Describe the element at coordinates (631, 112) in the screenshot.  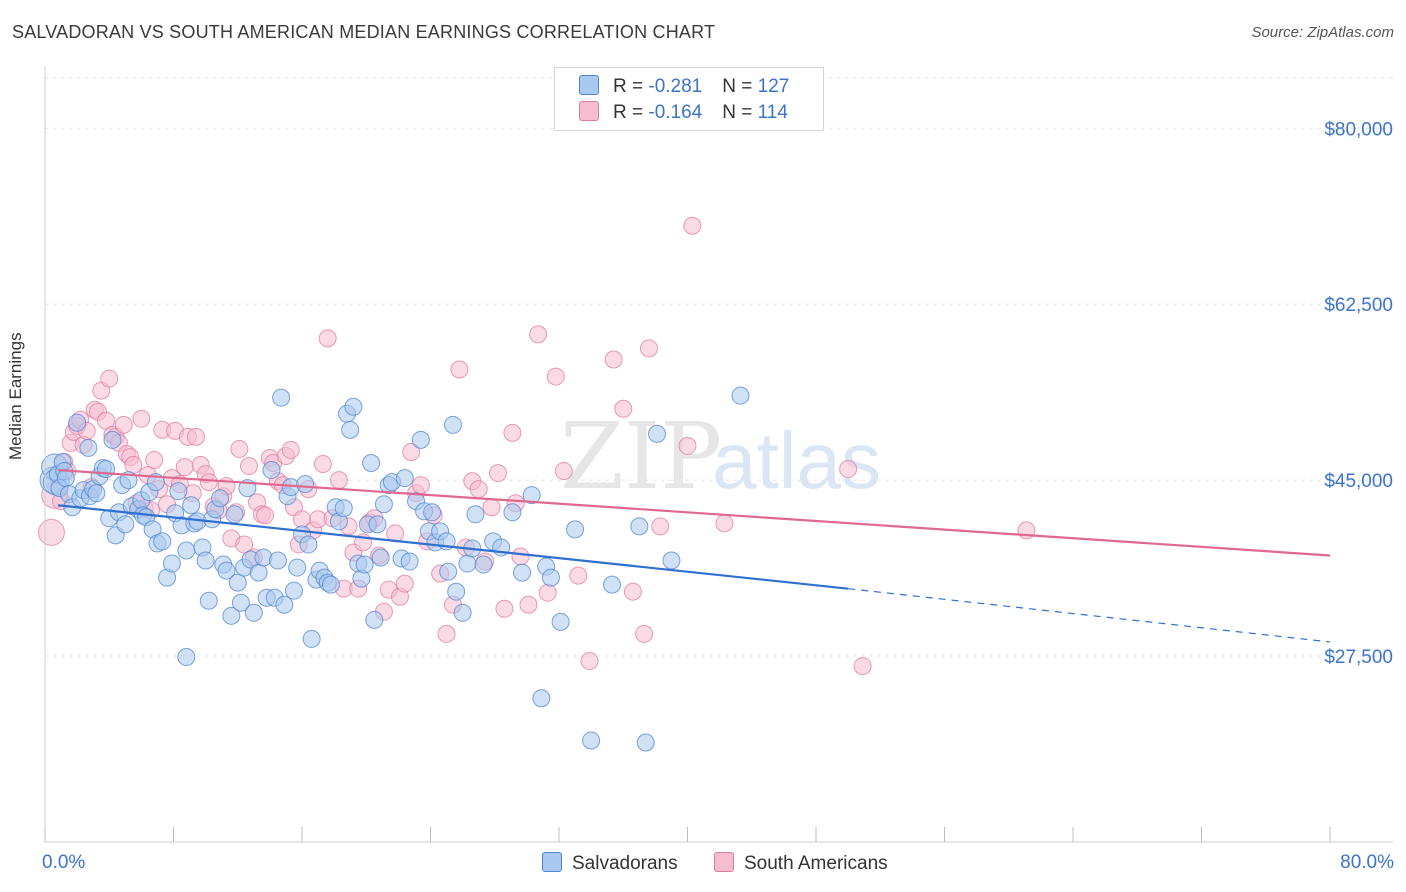
I see `r-label: R =` at that location.